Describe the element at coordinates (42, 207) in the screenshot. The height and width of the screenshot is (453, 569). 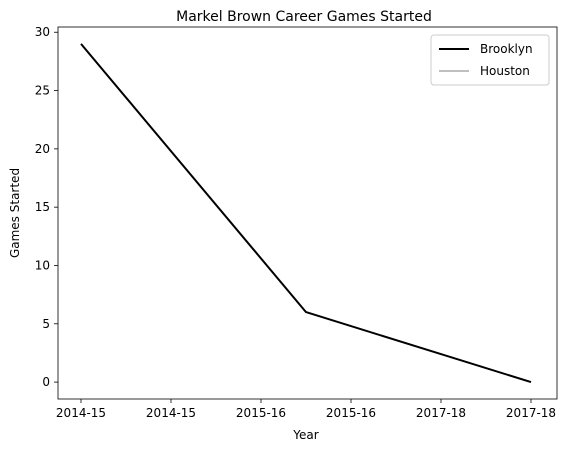
I see `y-tick-label: 15` at that location.